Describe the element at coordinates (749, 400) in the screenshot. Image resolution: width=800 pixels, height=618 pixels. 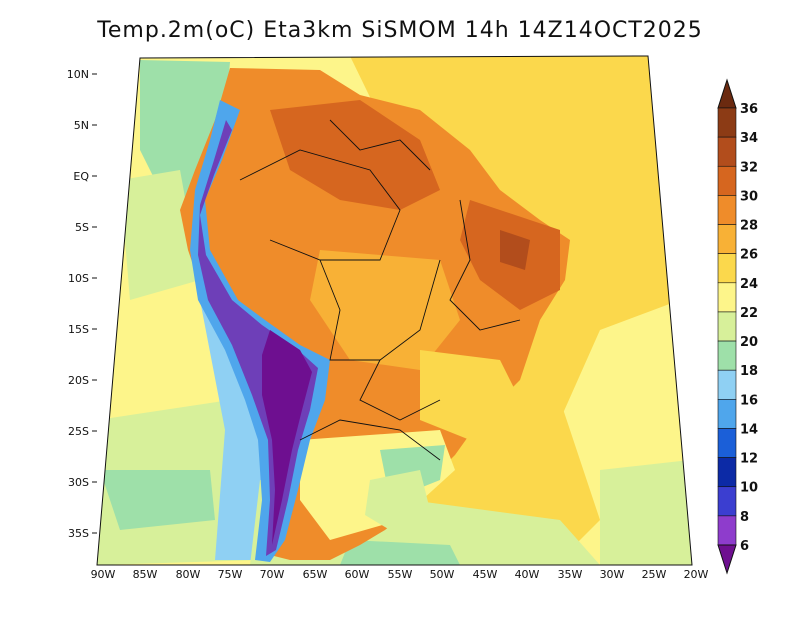
I see `colorbar-label: 16` at that location.